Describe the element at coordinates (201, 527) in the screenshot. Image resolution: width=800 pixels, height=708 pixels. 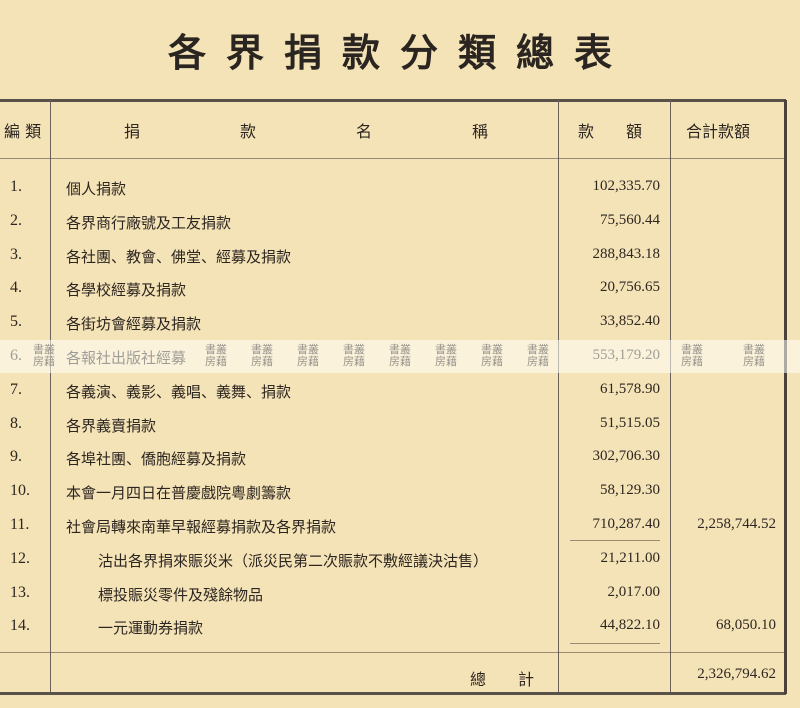
I see `row-name: 社會局轉來南華早報經募捐款及各界捐款` at that location.